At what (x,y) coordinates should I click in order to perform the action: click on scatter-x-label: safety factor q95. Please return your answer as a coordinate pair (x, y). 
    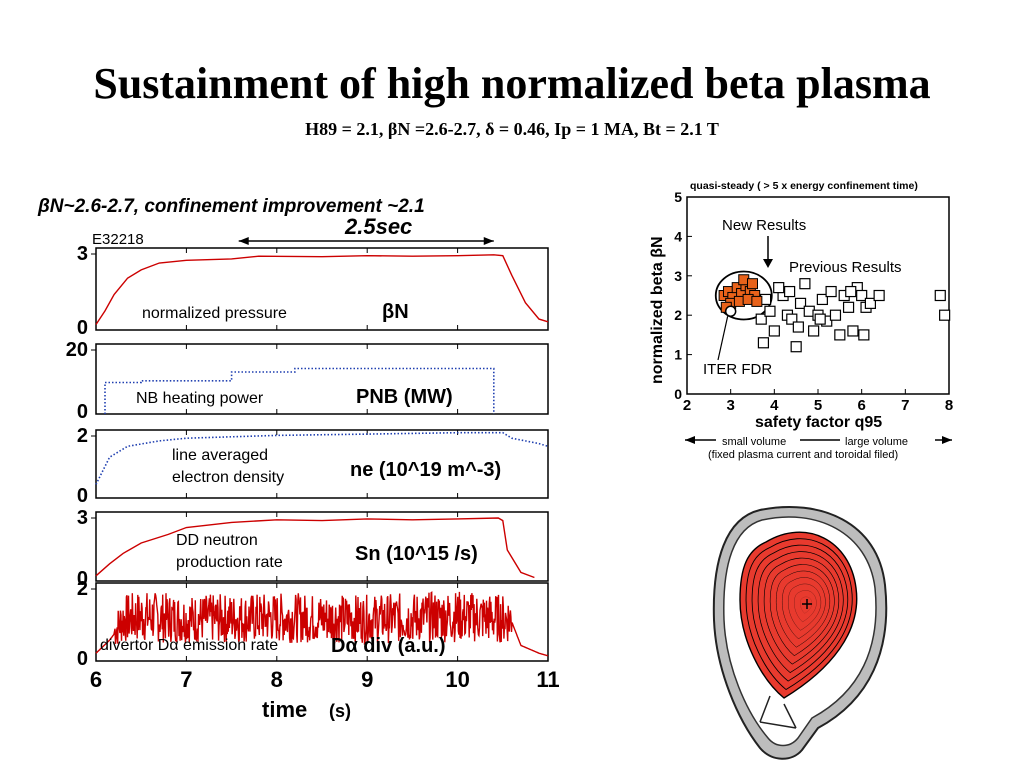
    Looking at the image, I should click on (818, 422).